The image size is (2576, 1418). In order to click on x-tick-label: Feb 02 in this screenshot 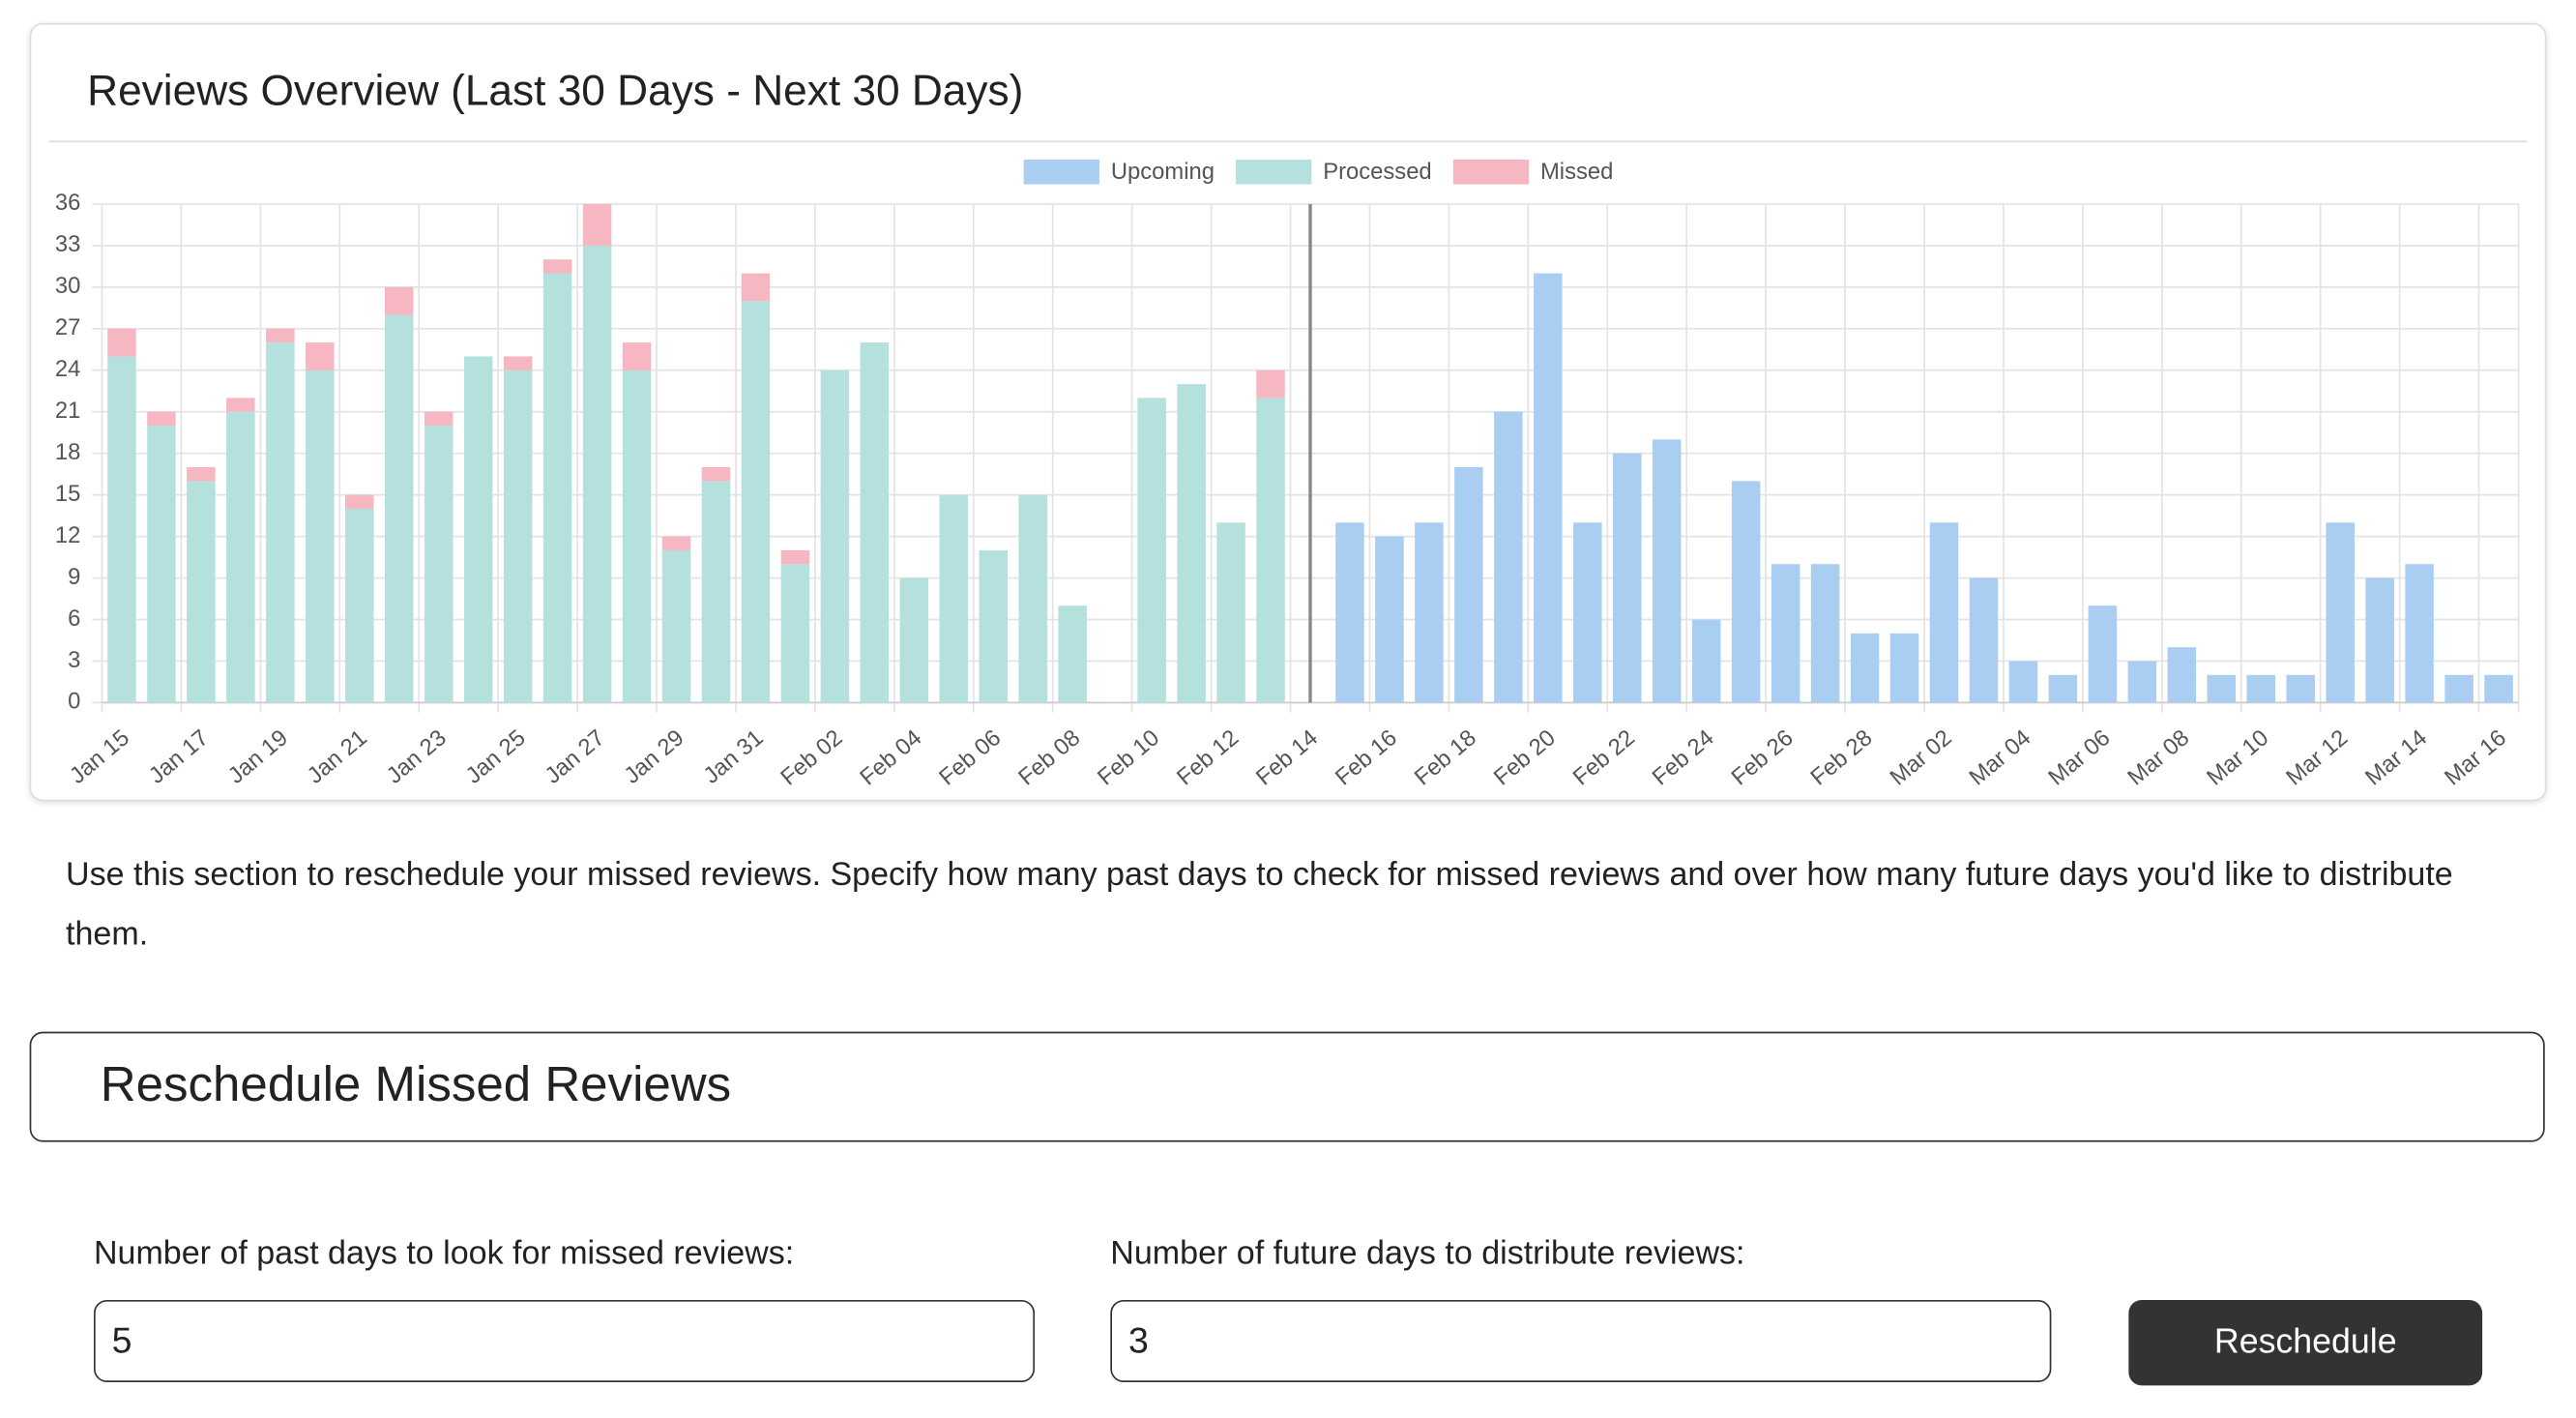, I will do `click(811, 757)`.